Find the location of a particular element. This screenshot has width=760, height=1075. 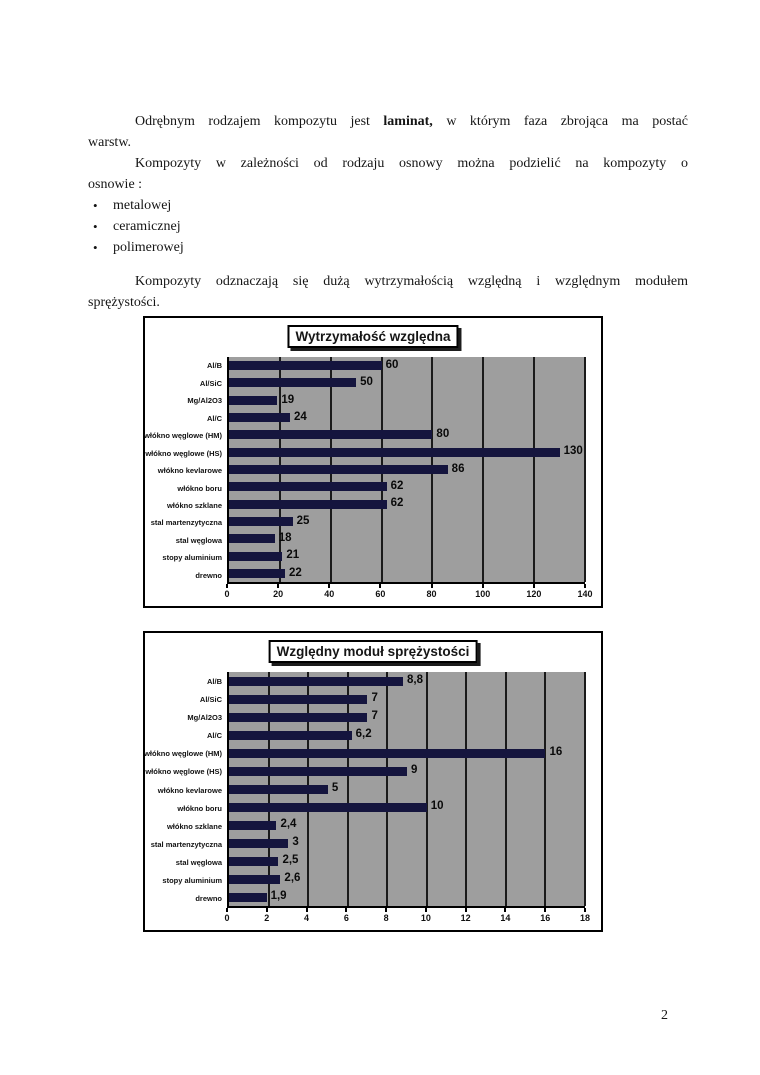

bar-row: 10 is located at coordinates (407, 807).